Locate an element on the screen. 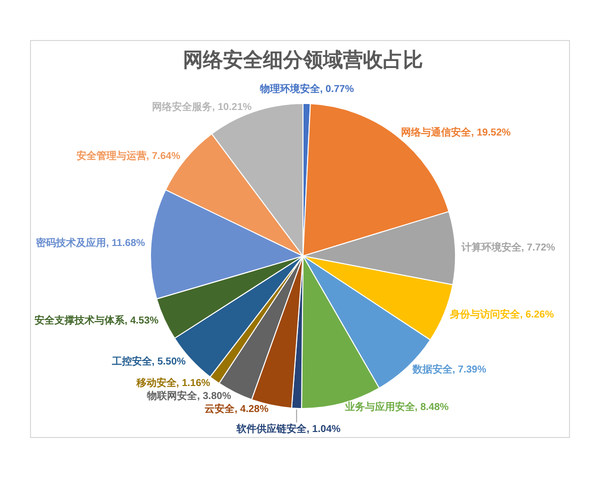  slice-label: 工控安全, 5.50% is located at coordinates (148, 362).